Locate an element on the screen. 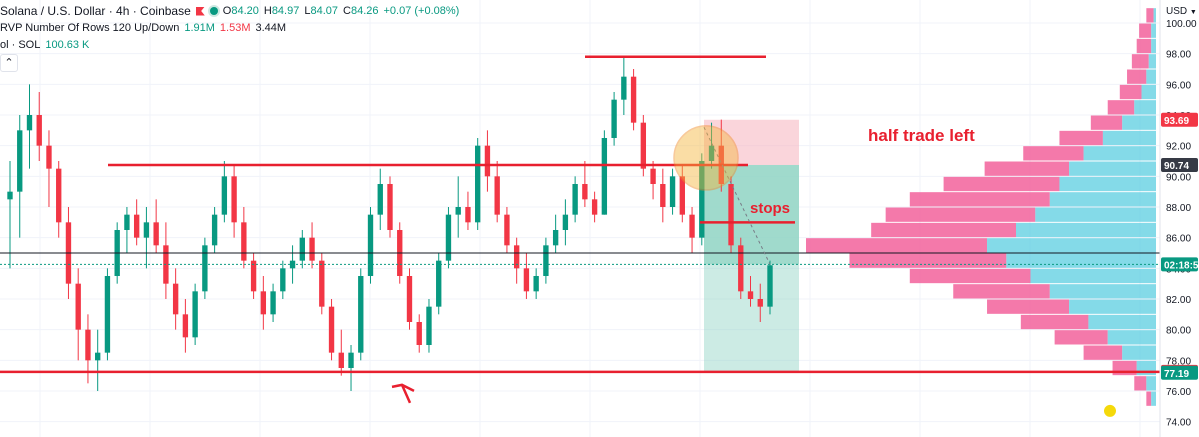  ohlc-low: L84.07 is located at coordinates (321, 11).